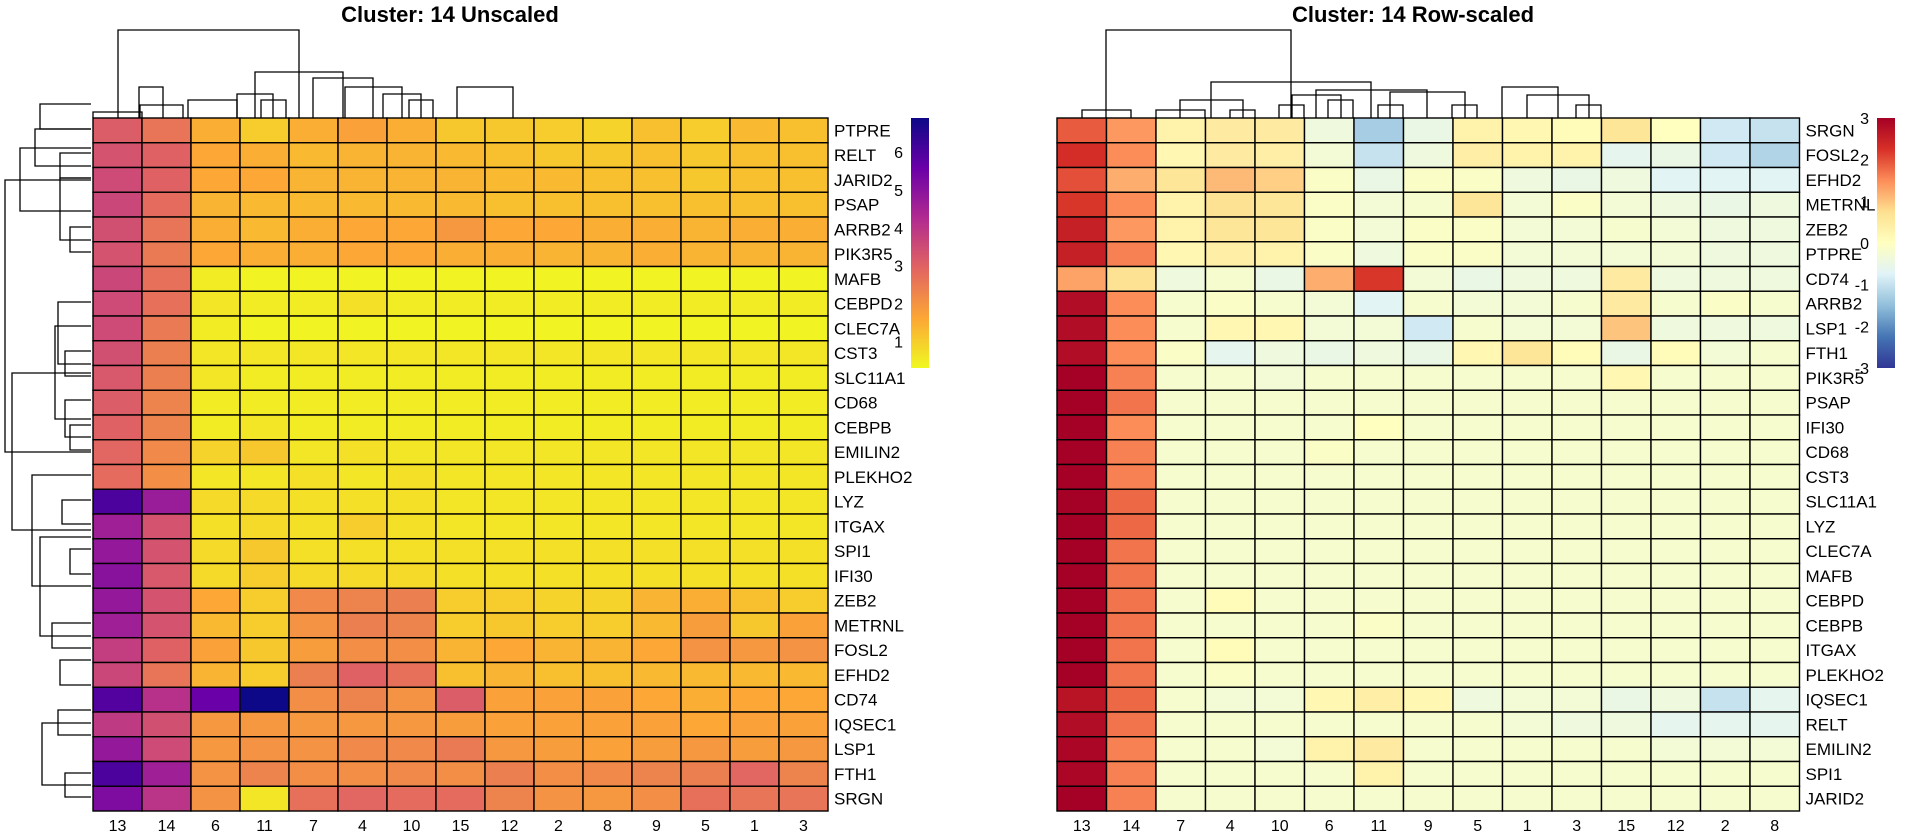 The image size is (1920, 840). What do you see at coordinates (898, 267) in the screenshot?
I see `color-bar-tick-label: 3` at bounding box center [898, 267].